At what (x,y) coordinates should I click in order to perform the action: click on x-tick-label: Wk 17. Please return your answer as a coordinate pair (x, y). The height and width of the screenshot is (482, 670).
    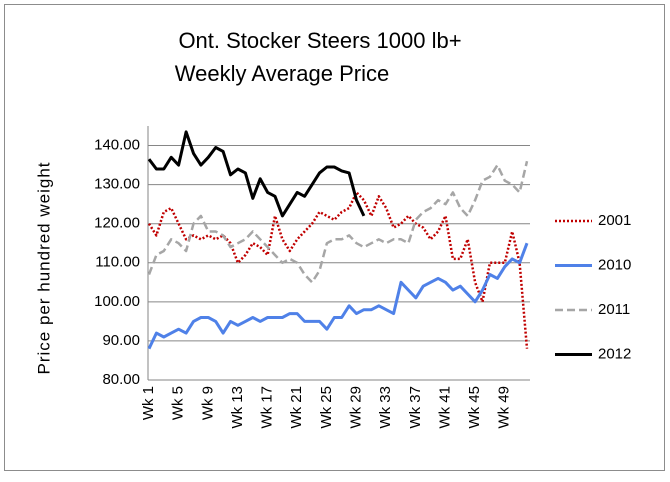
    Looking at the image, I should click on (267, 407).